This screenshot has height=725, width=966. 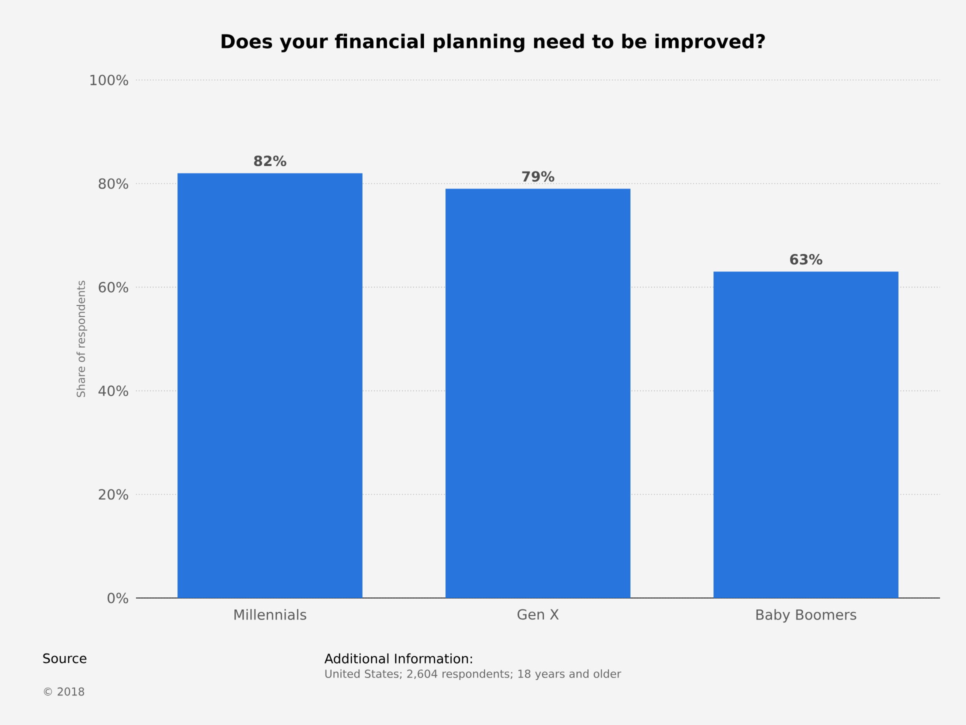 What do you see at coordinates (270, 614) in the screenshot?
I see `x-tick-label: Millennials` at bounding box center [270, 614].